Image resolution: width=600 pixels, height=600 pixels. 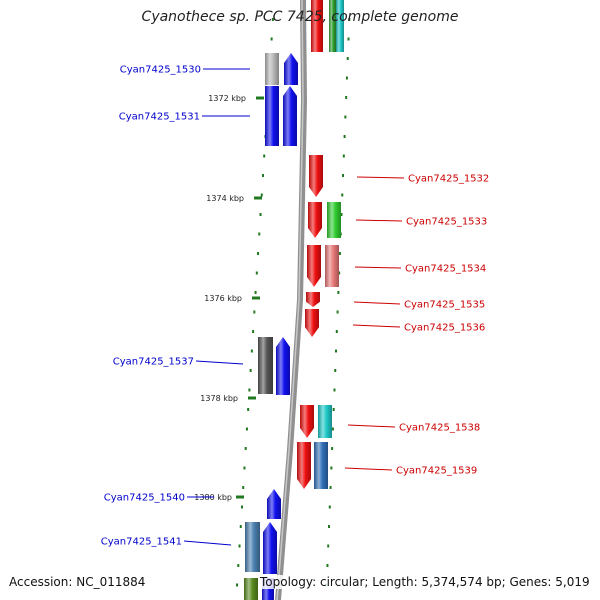 What do you see at coordinates (144, 498) in the screenshot?
I see `gene-label-cyan7425-1540: Cyan7425_1540` at bounding box center [144, 498].